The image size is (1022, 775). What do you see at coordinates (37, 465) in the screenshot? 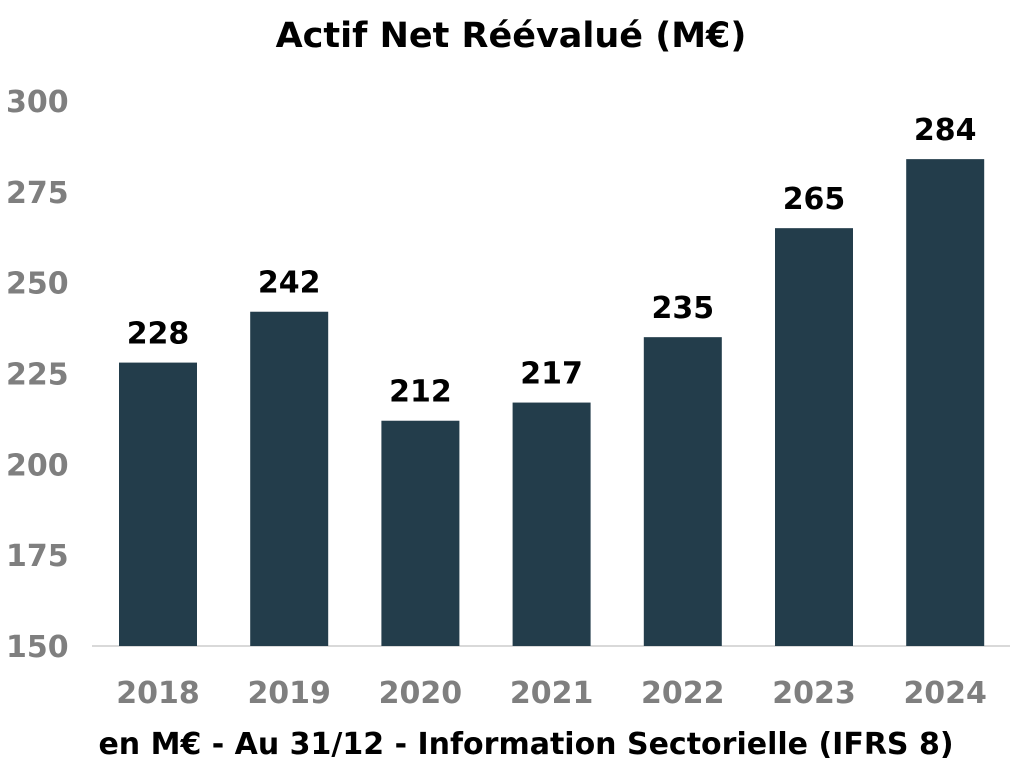
I see `y-tick-label: 200` at bounding box center [37, 465].